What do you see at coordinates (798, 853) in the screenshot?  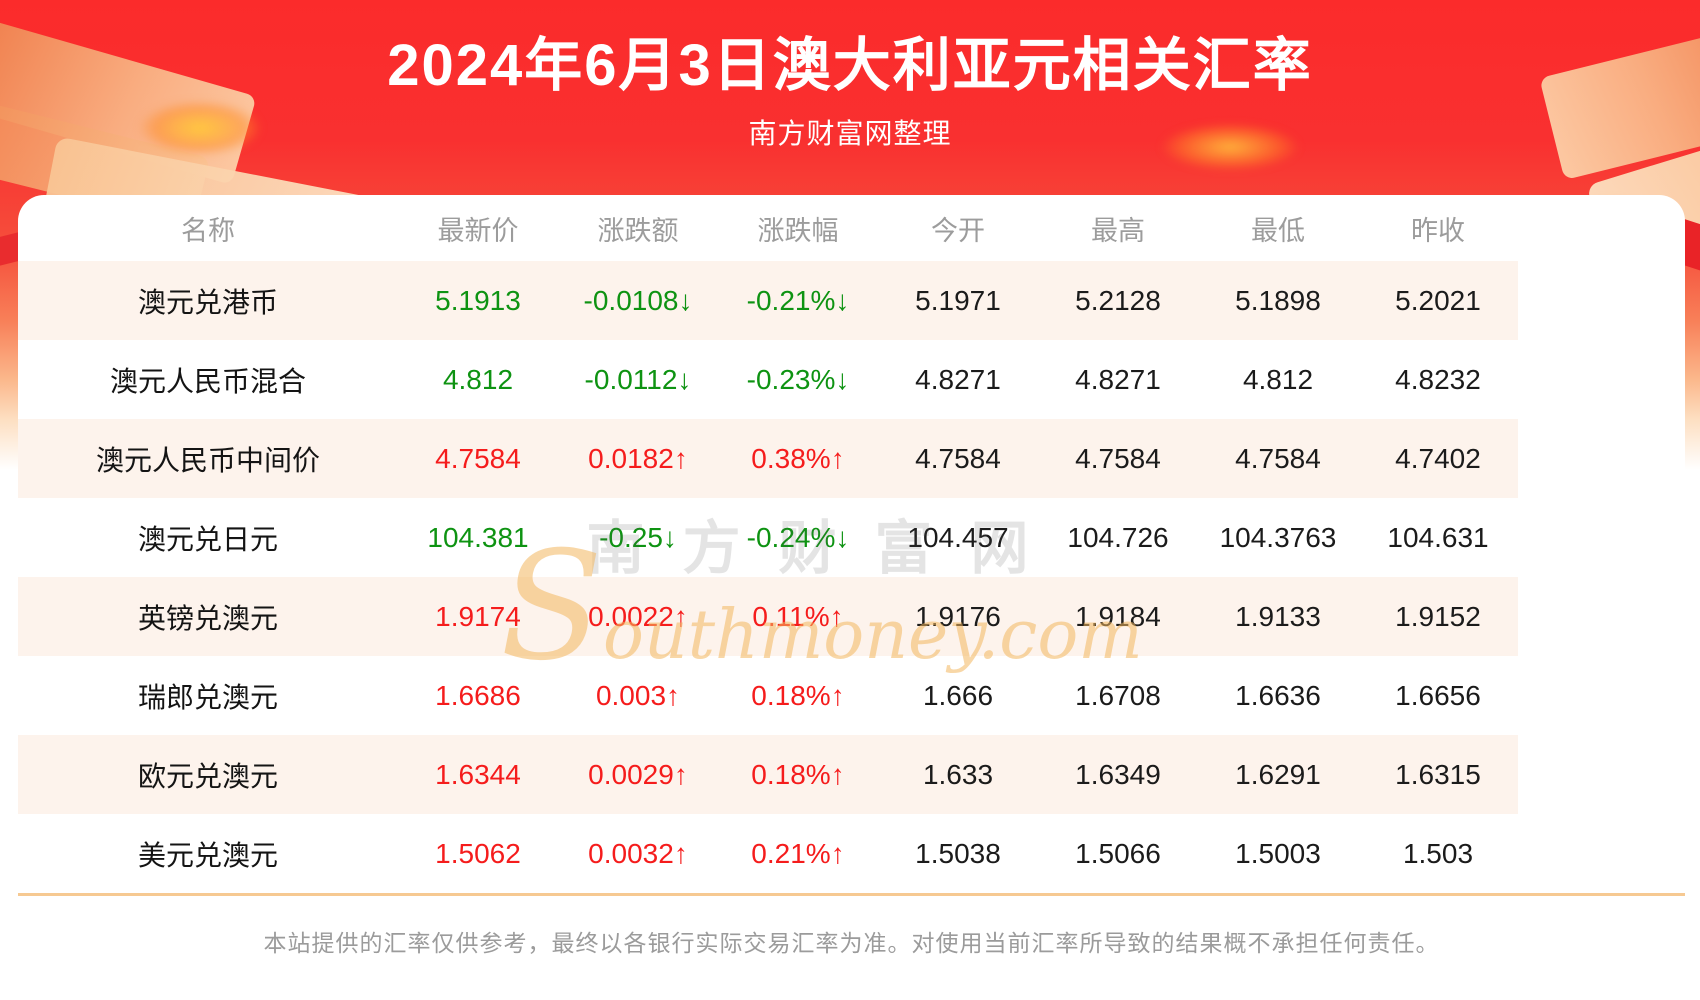 I see `cell-pct: 0.21%↑` at bounding box center [798, 853].